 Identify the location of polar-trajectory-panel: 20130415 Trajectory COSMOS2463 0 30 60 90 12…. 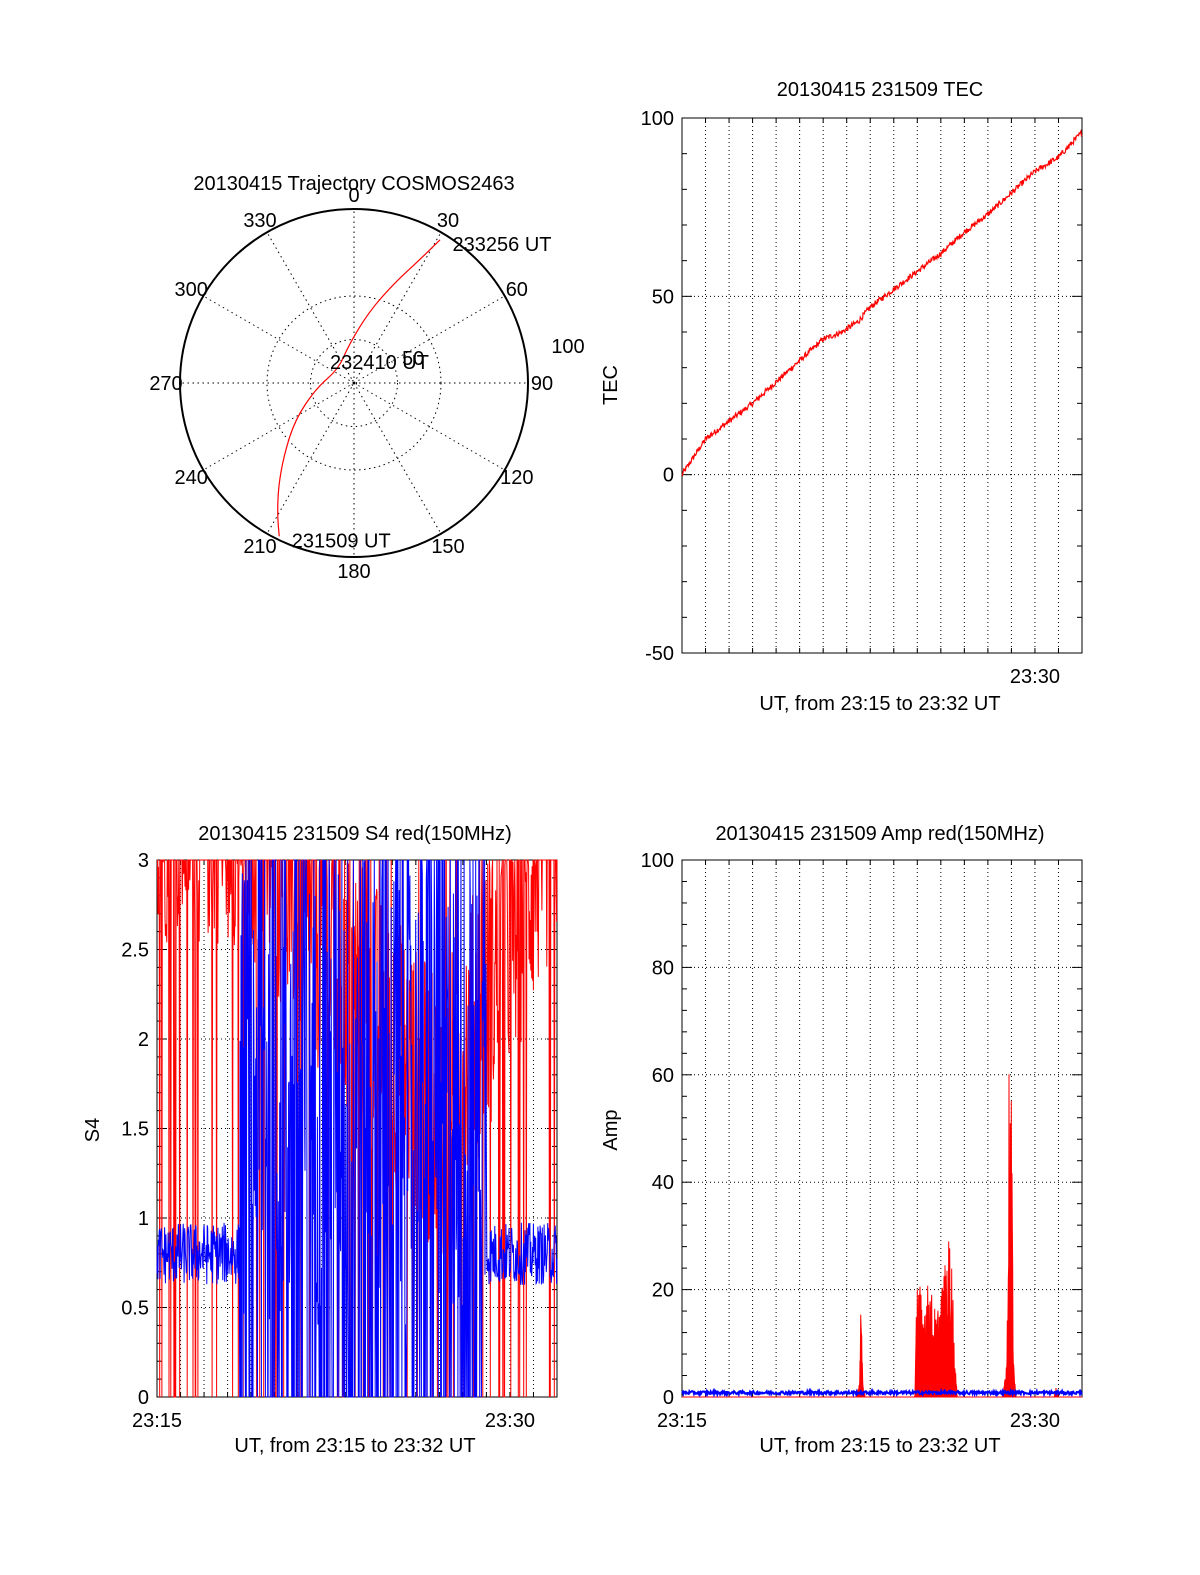
(366, 378).